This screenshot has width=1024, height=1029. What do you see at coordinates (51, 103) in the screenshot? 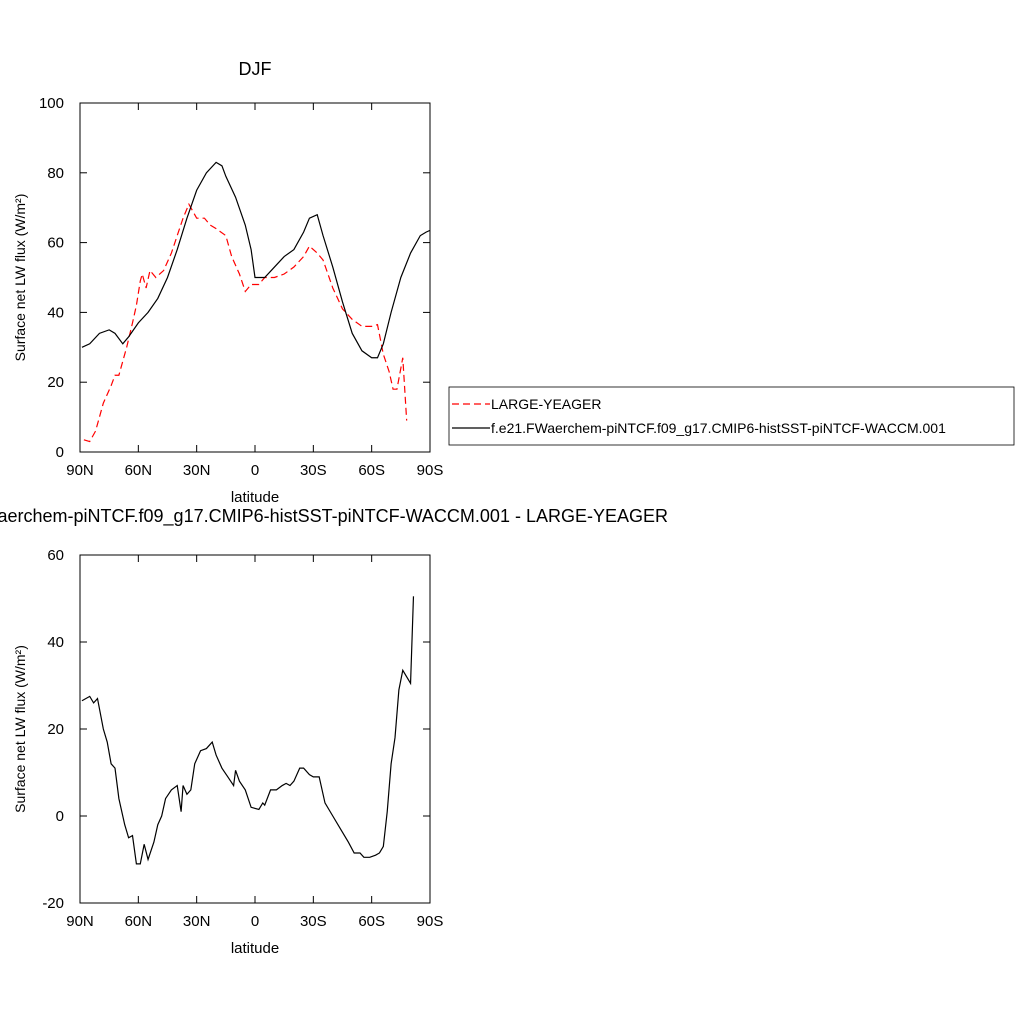
I see `y-tick-label: 100` at bounding box center [51, 103].